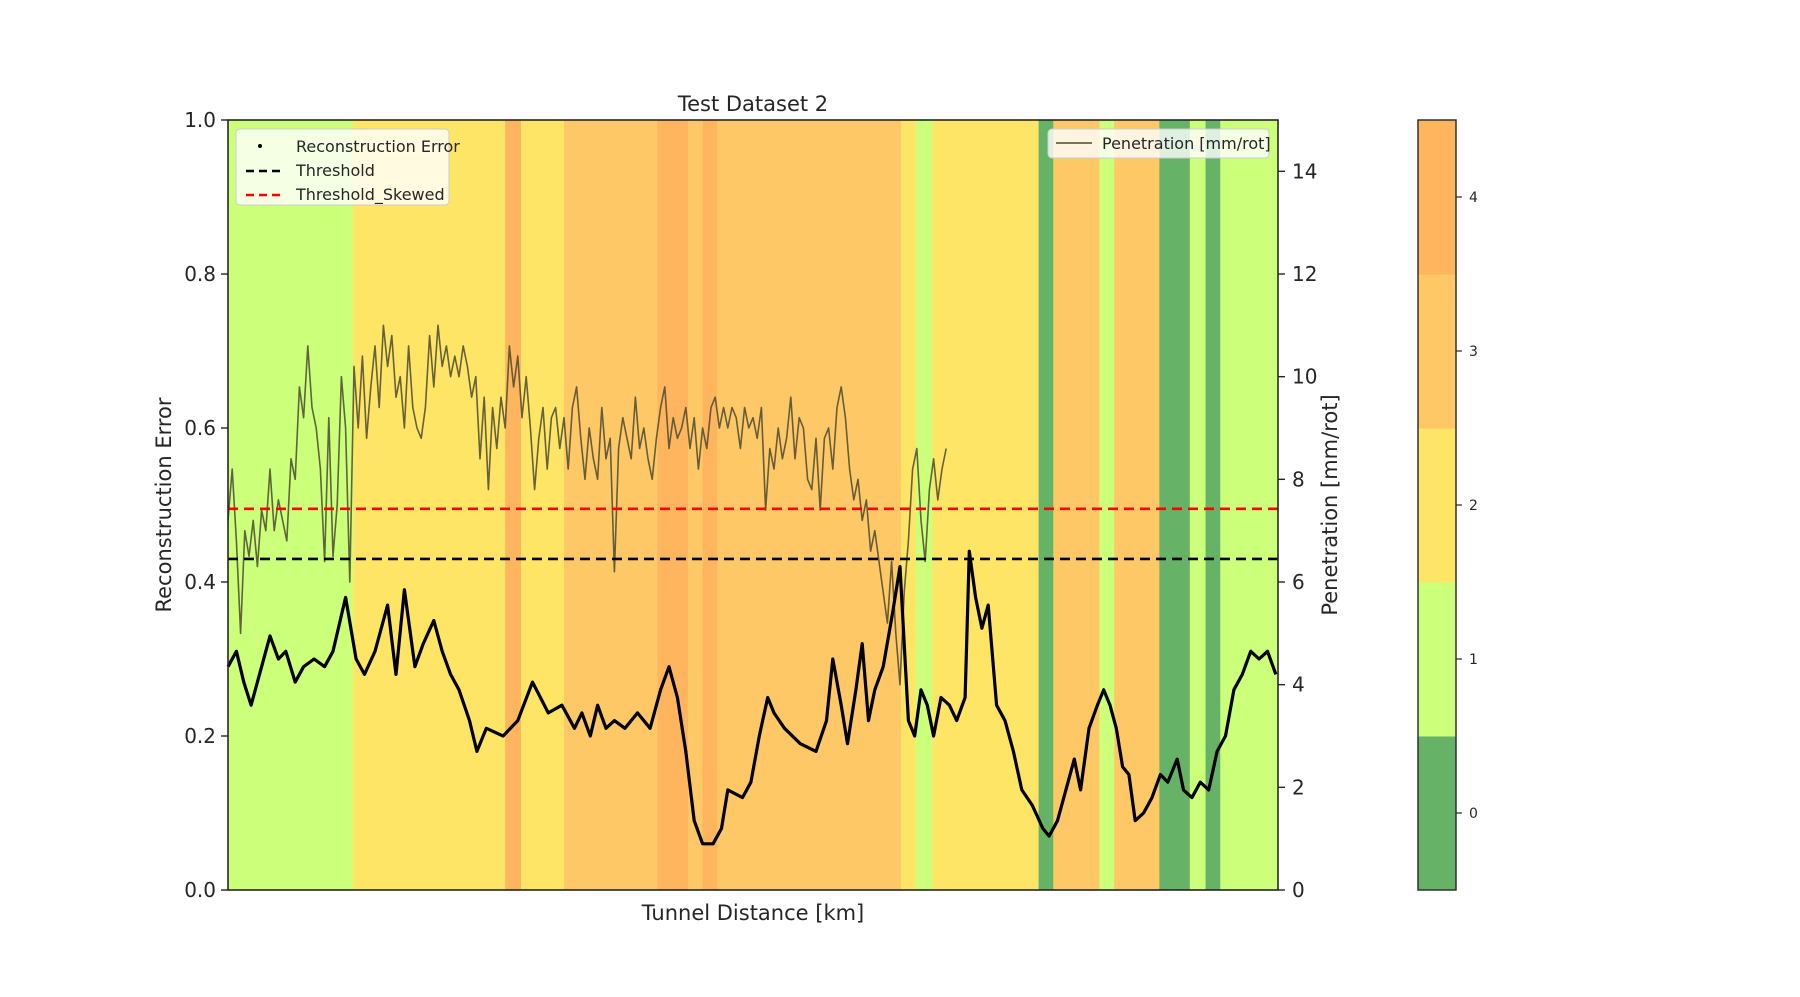 The height and width of the screenshot is (997, 1800). What do you see at coordinates (200, 736) in the screenshot?
I see `left-tick-label: 0.2` at bounding box center [200, 736].